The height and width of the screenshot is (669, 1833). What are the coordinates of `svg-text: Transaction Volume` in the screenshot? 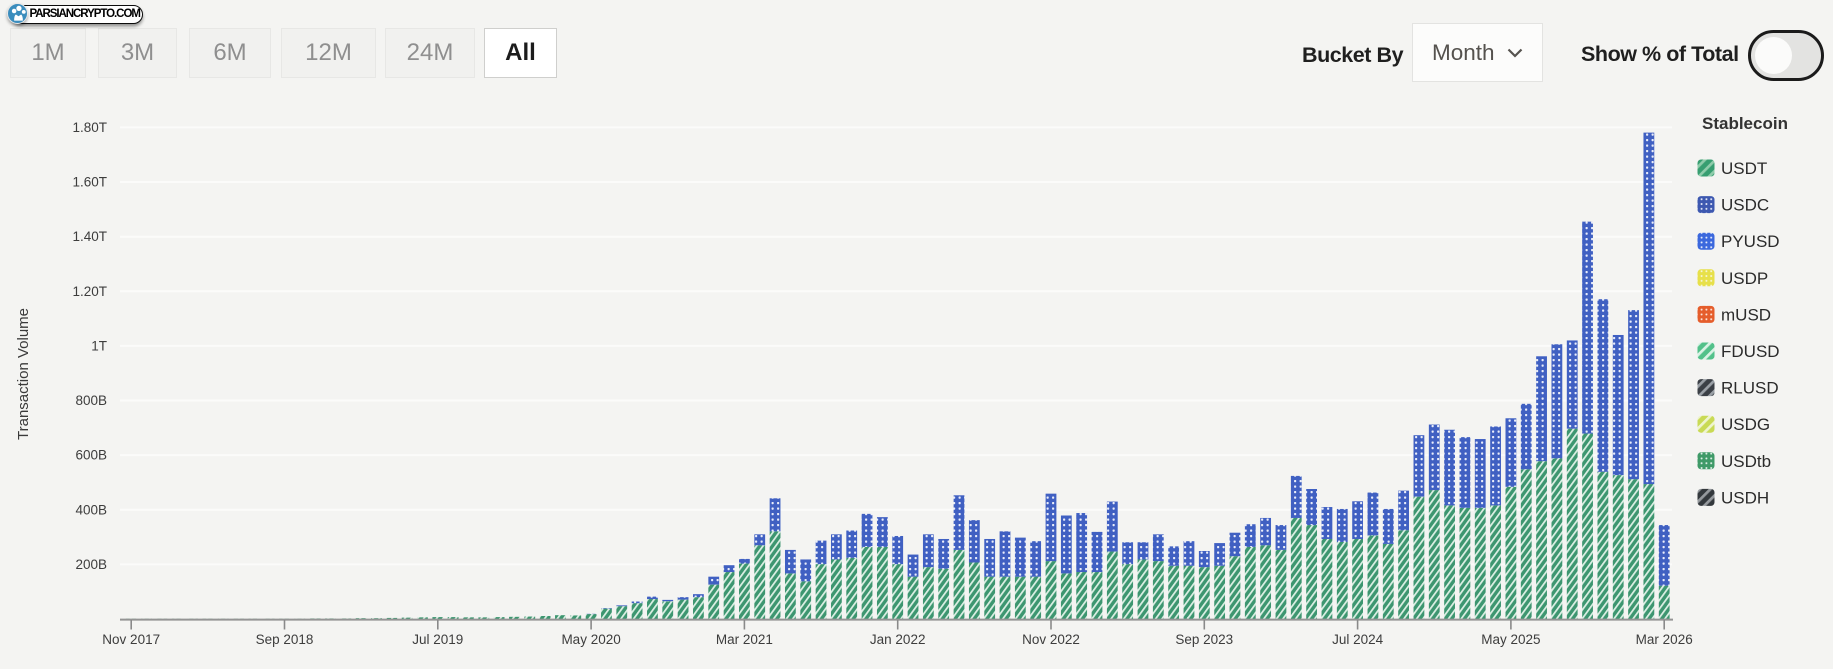 It's located at (23, 374).